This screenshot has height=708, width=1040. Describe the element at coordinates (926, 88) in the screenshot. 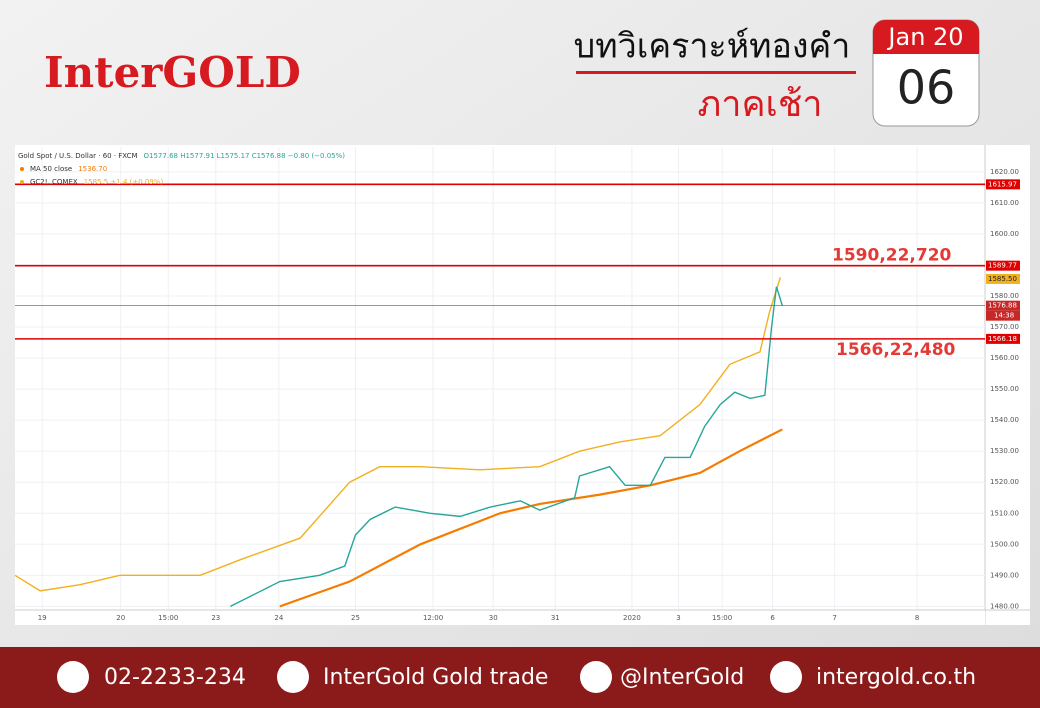

I see `calendar-day: 06` at that location.